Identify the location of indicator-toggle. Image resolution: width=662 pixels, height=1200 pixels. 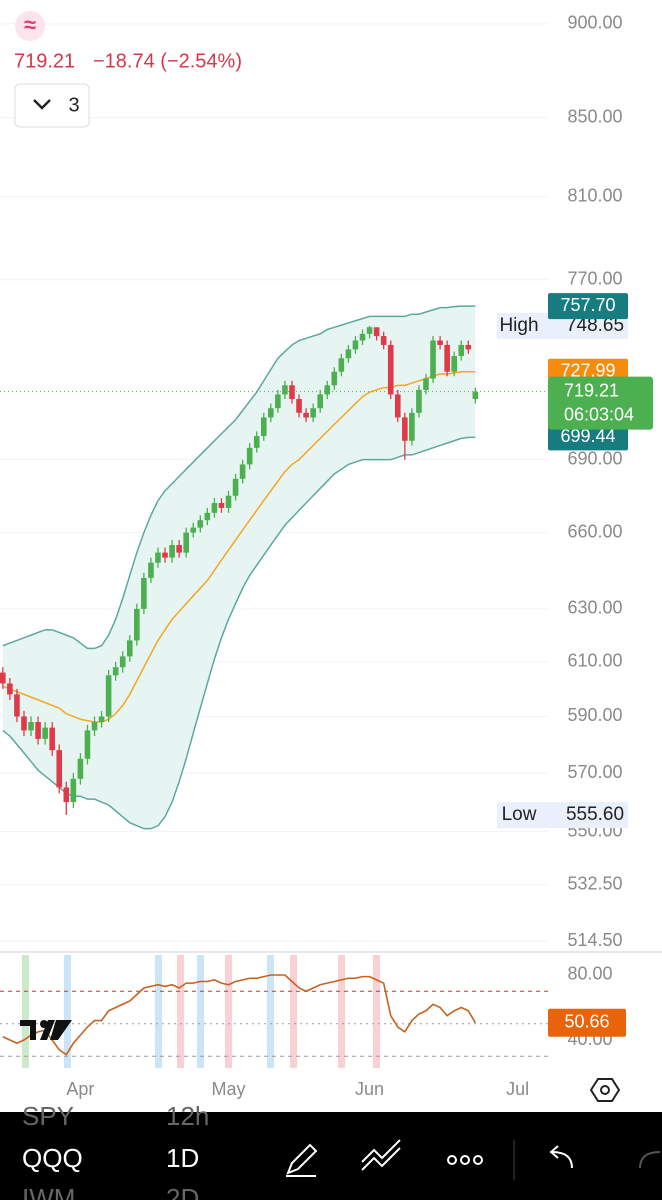
(52, 105).